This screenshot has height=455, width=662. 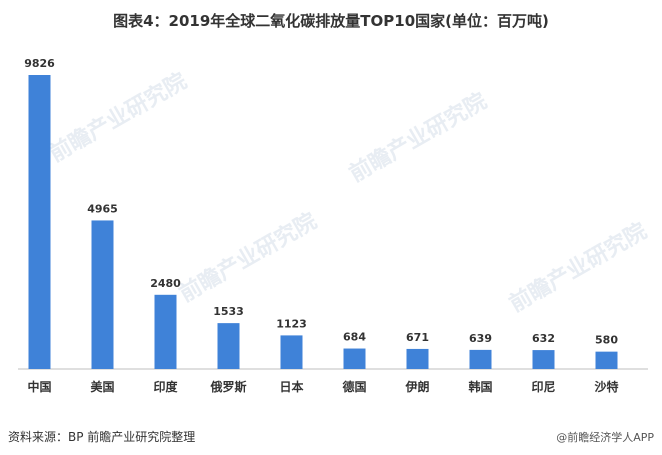 I want to click on category-label-5: 德国, so click(x=354, y=386).